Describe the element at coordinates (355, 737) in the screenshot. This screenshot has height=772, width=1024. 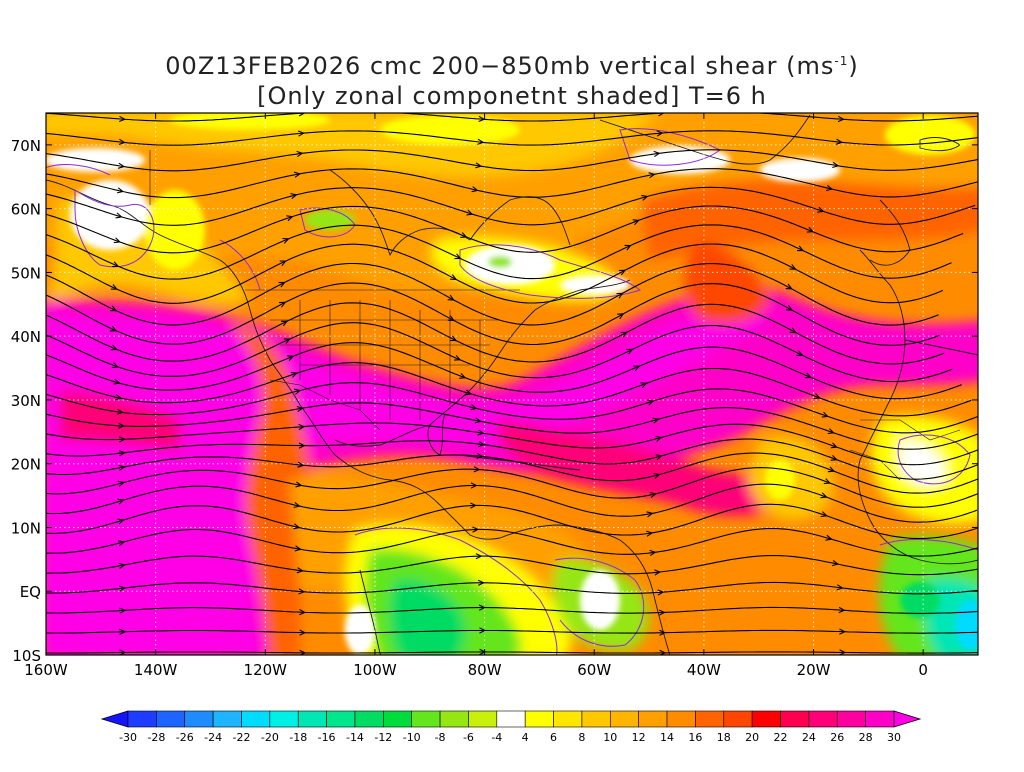
I see `colorbar-label: -14` at that location.